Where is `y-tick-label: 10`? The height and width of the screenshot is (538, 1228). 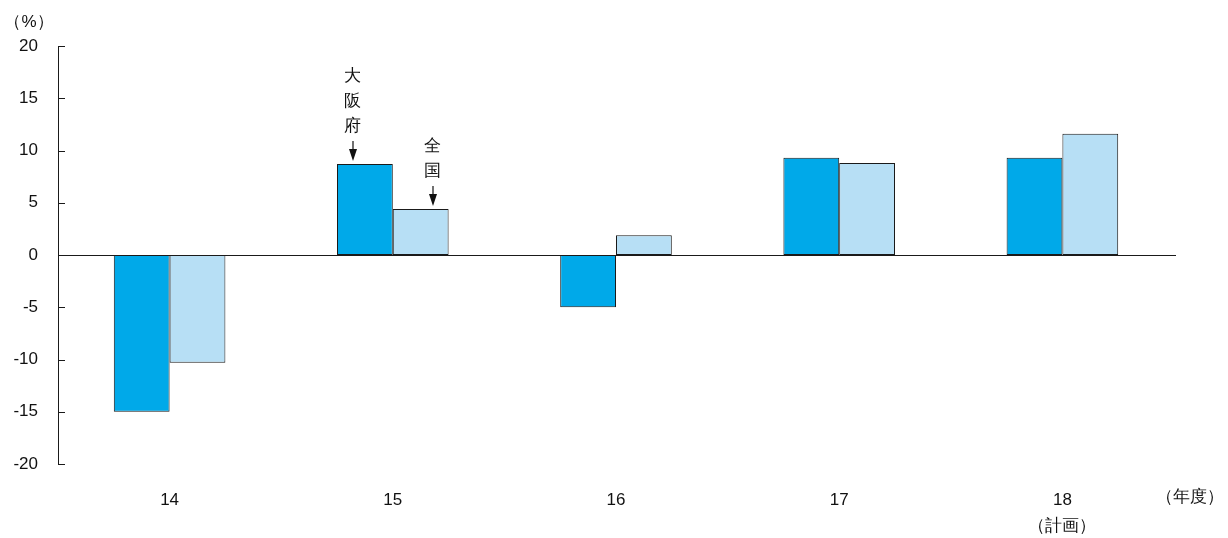 y-tick-label: 10 is located at coordinates (28, 150).